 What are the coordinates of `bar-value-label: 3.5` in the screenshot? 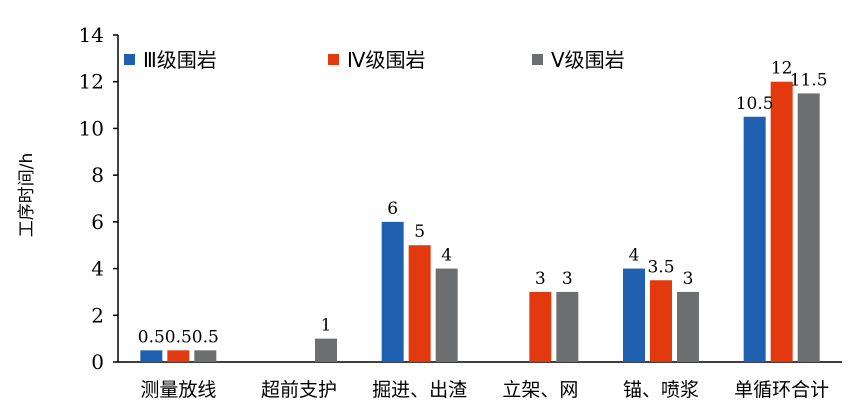 It's located at (660, 267).